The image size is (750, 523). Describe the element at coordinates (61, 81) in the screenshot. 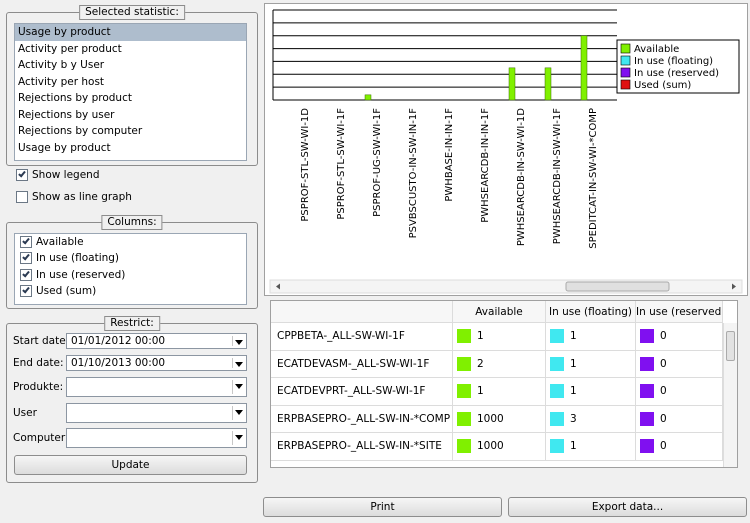

I see `statistic-option: Activity per host` at that location.